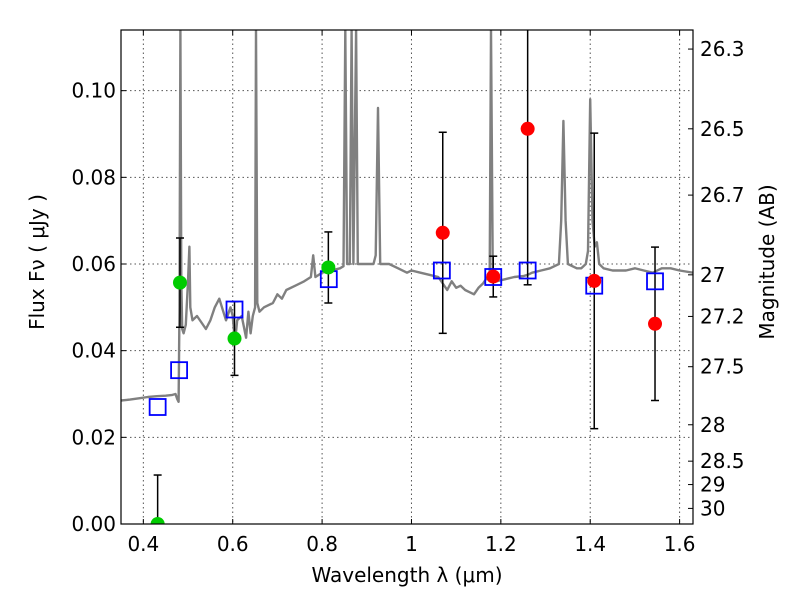  What do you see at coordinates (712, 485) in the screenshot?
I see `y2-tick-label: 29` at bounding box center [712, 485].